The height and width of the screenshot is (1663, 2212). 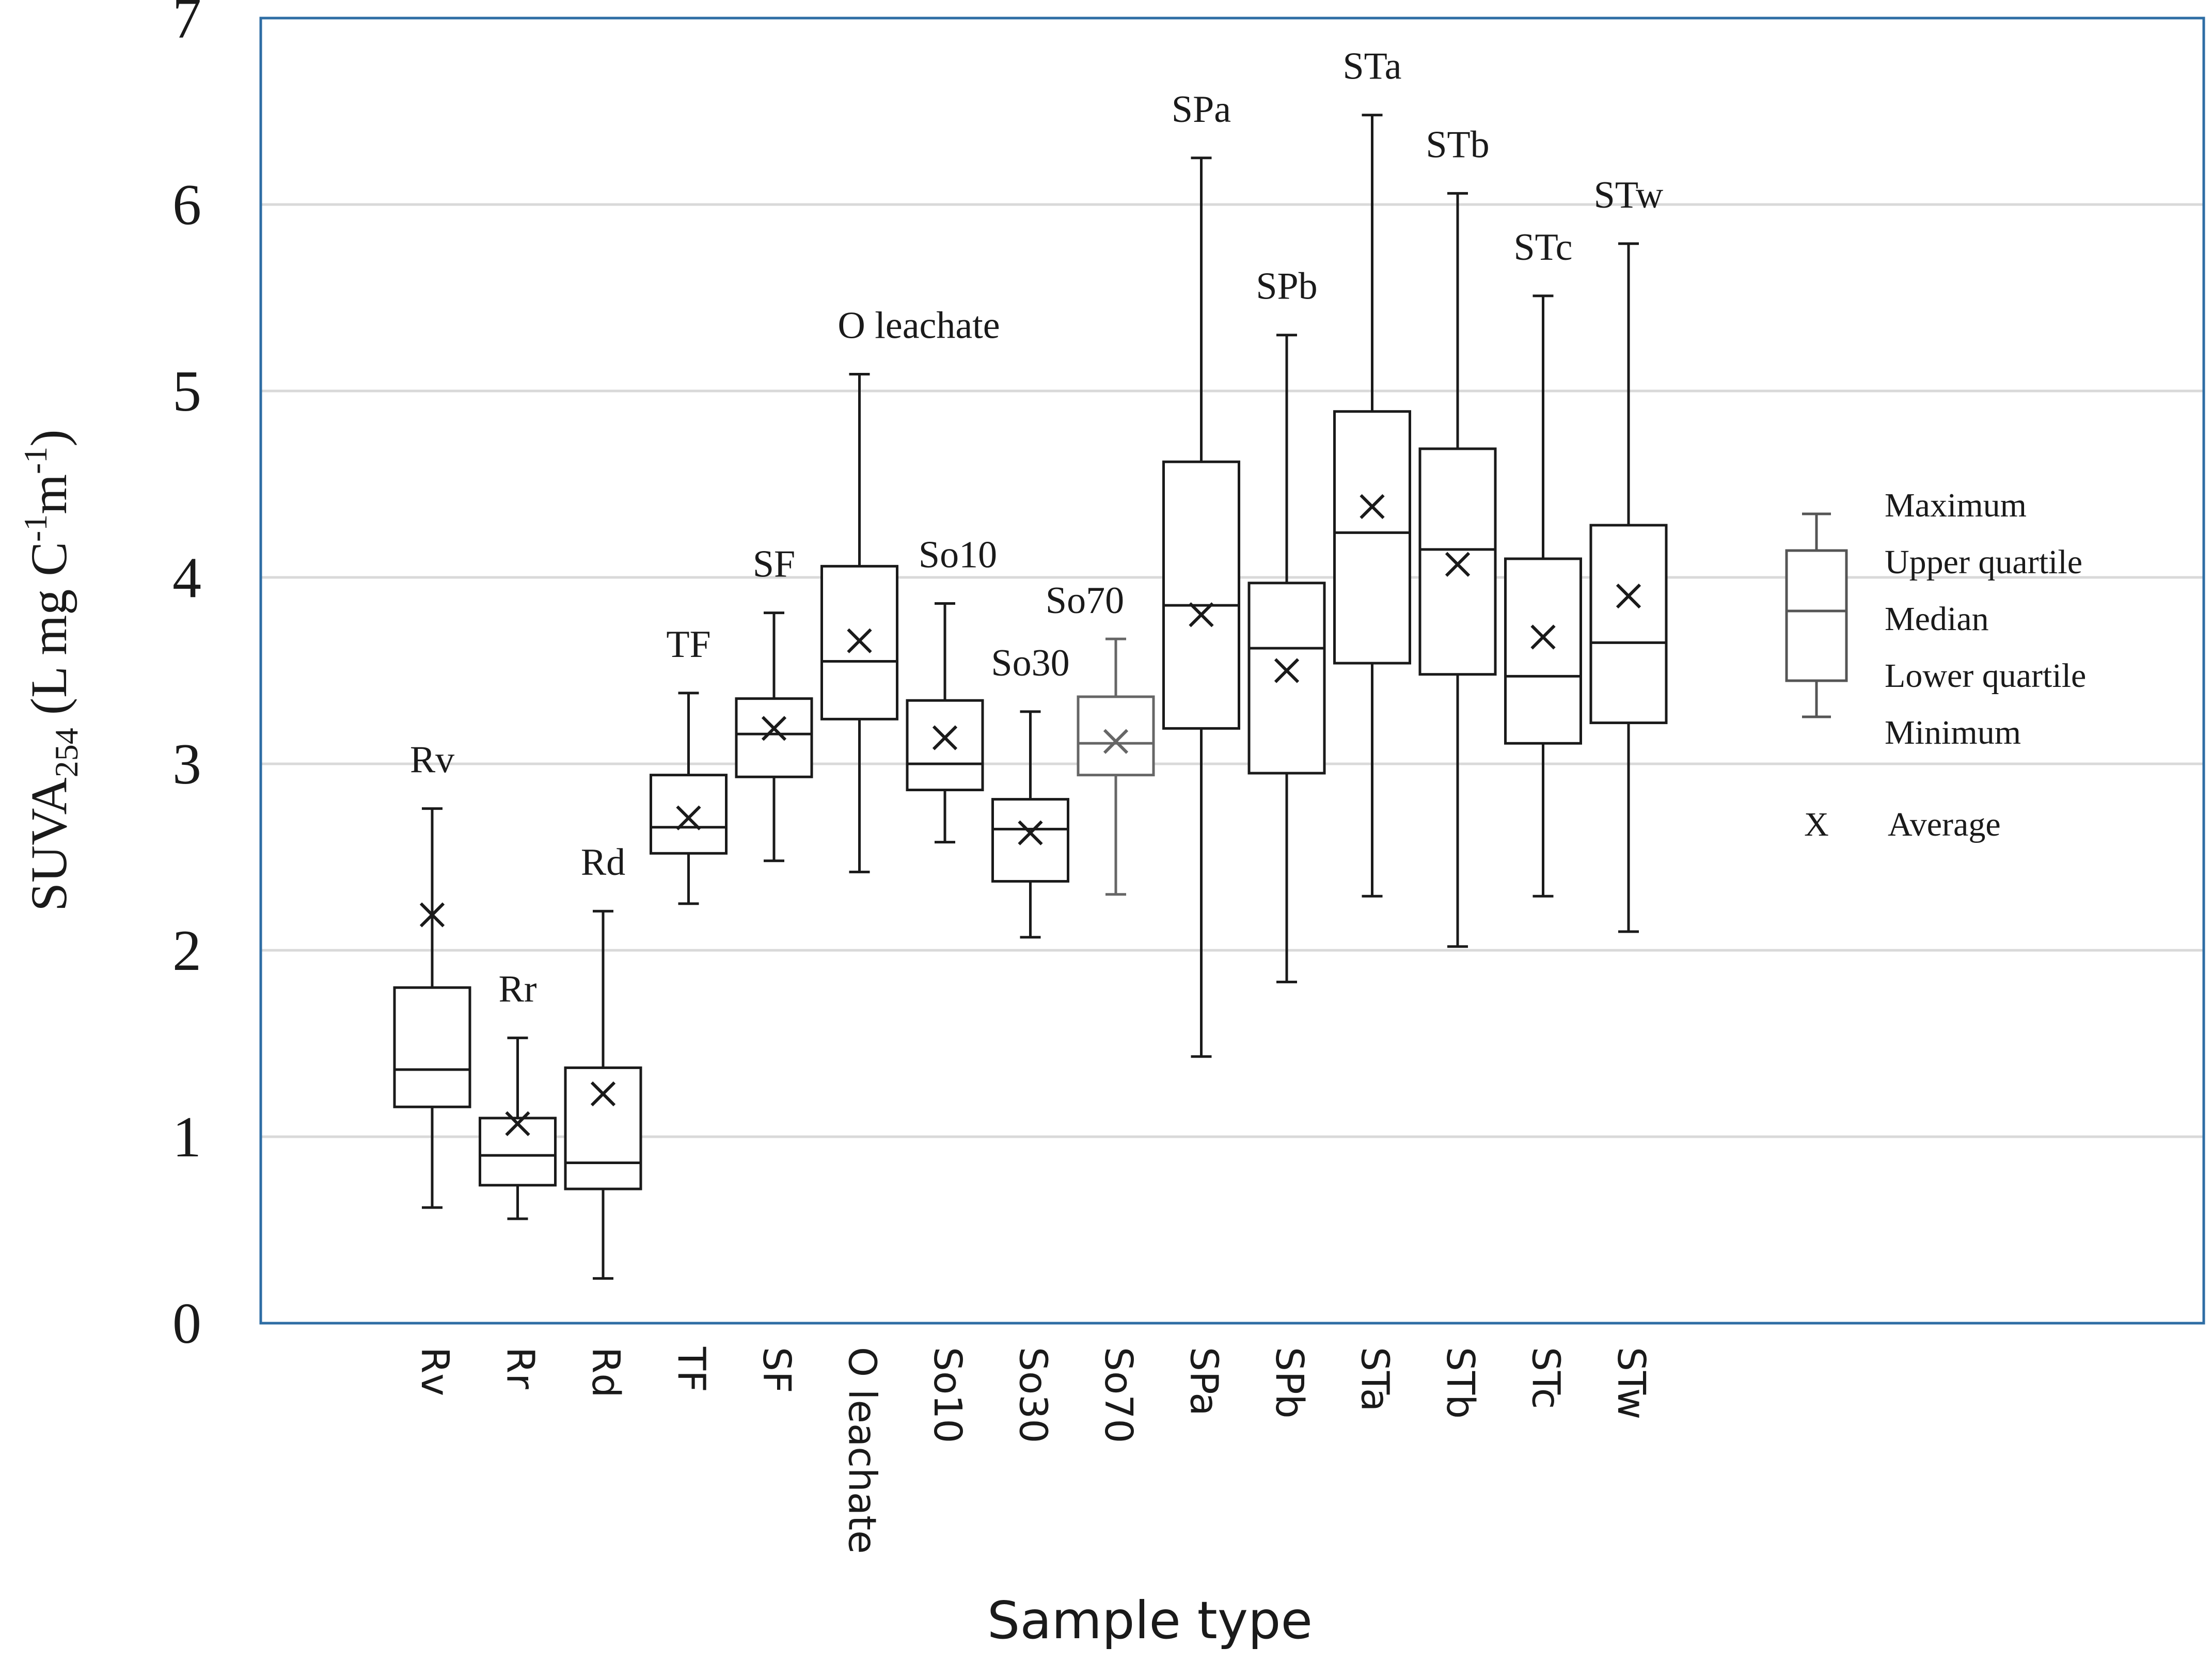 What do you see at coordinates (1375, 1379) in the screenshot?
I see `x-tick-label-sta: STa` at bounding box center [1375, 1379].